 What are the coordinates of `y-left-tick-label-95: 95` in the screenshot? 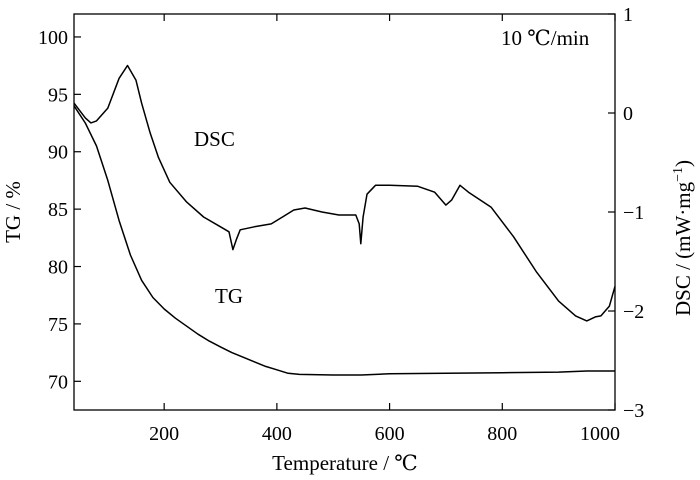 It's located at (58, 95).